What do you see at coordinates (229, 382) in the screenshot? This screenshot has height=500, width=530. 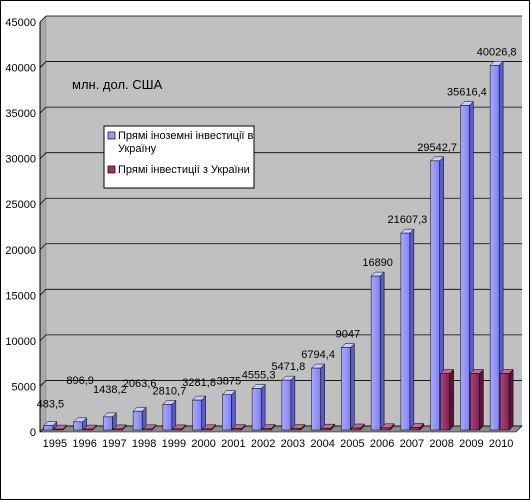 I see `data-label: 3875` at bounding box center [229, 382].